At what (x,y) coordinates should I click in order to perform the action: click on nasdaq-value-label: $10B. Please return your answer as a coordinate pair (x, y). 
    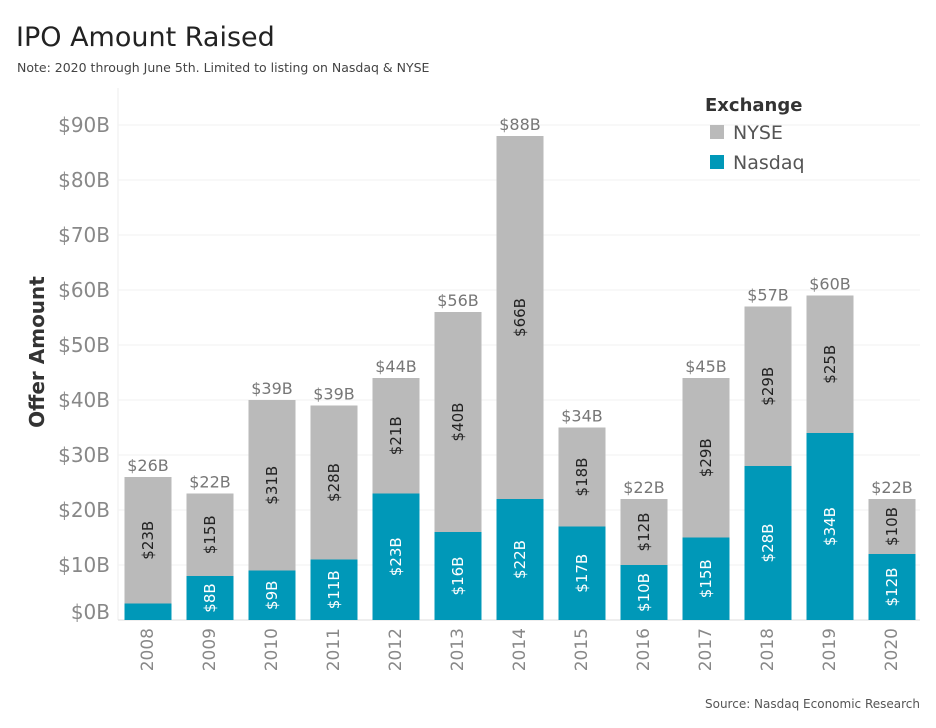
    Looking at the image, I should click on (644, 592).